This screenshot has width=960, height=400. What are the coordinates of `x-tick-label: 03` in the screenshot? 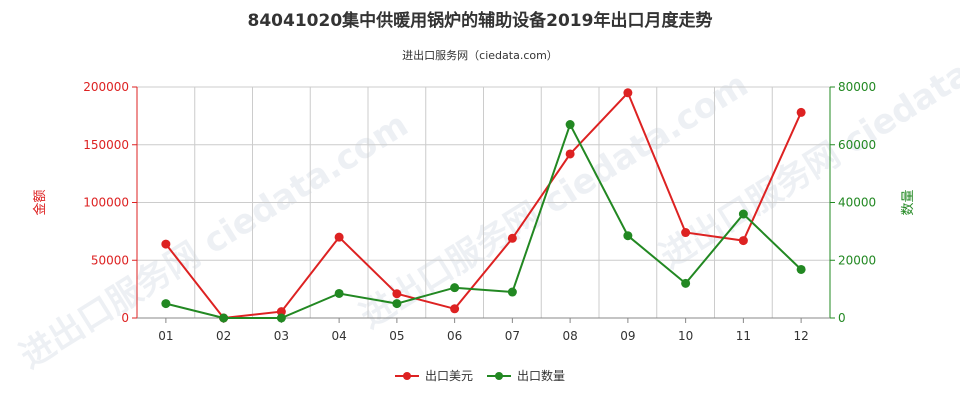 It's located at (281, 336).